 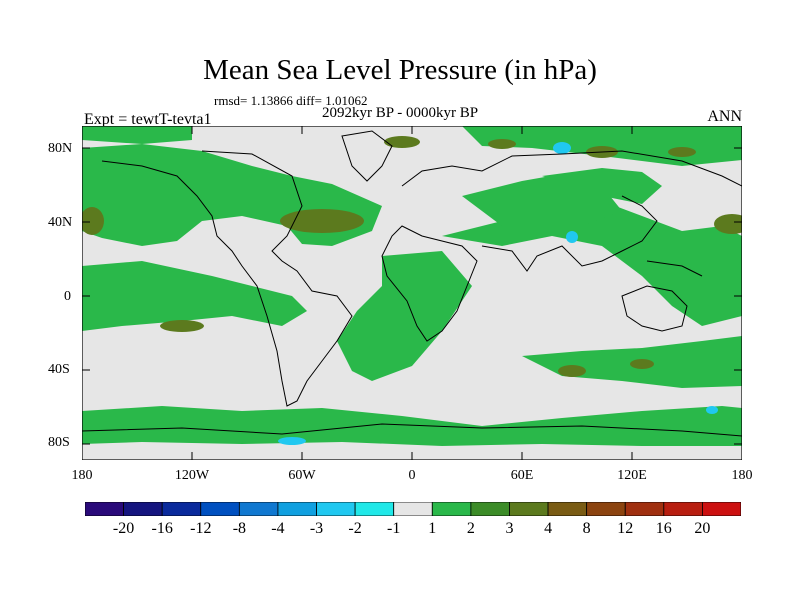 I want to click on colorbar-label: 4, so click(x=548, y=528).